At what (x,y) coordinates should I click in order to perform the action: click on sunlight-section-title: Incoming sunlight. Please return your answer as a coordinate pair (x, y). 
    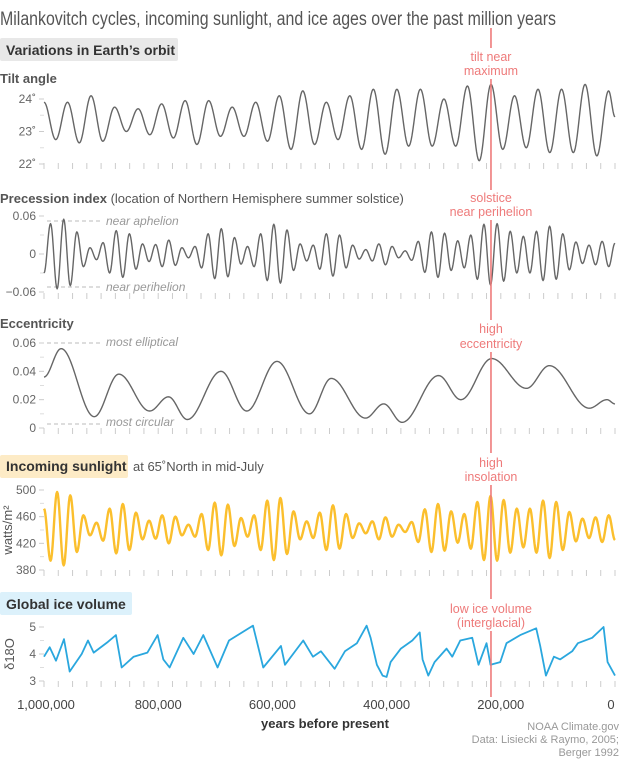
    Looking at the image, I should click on (66, 466).